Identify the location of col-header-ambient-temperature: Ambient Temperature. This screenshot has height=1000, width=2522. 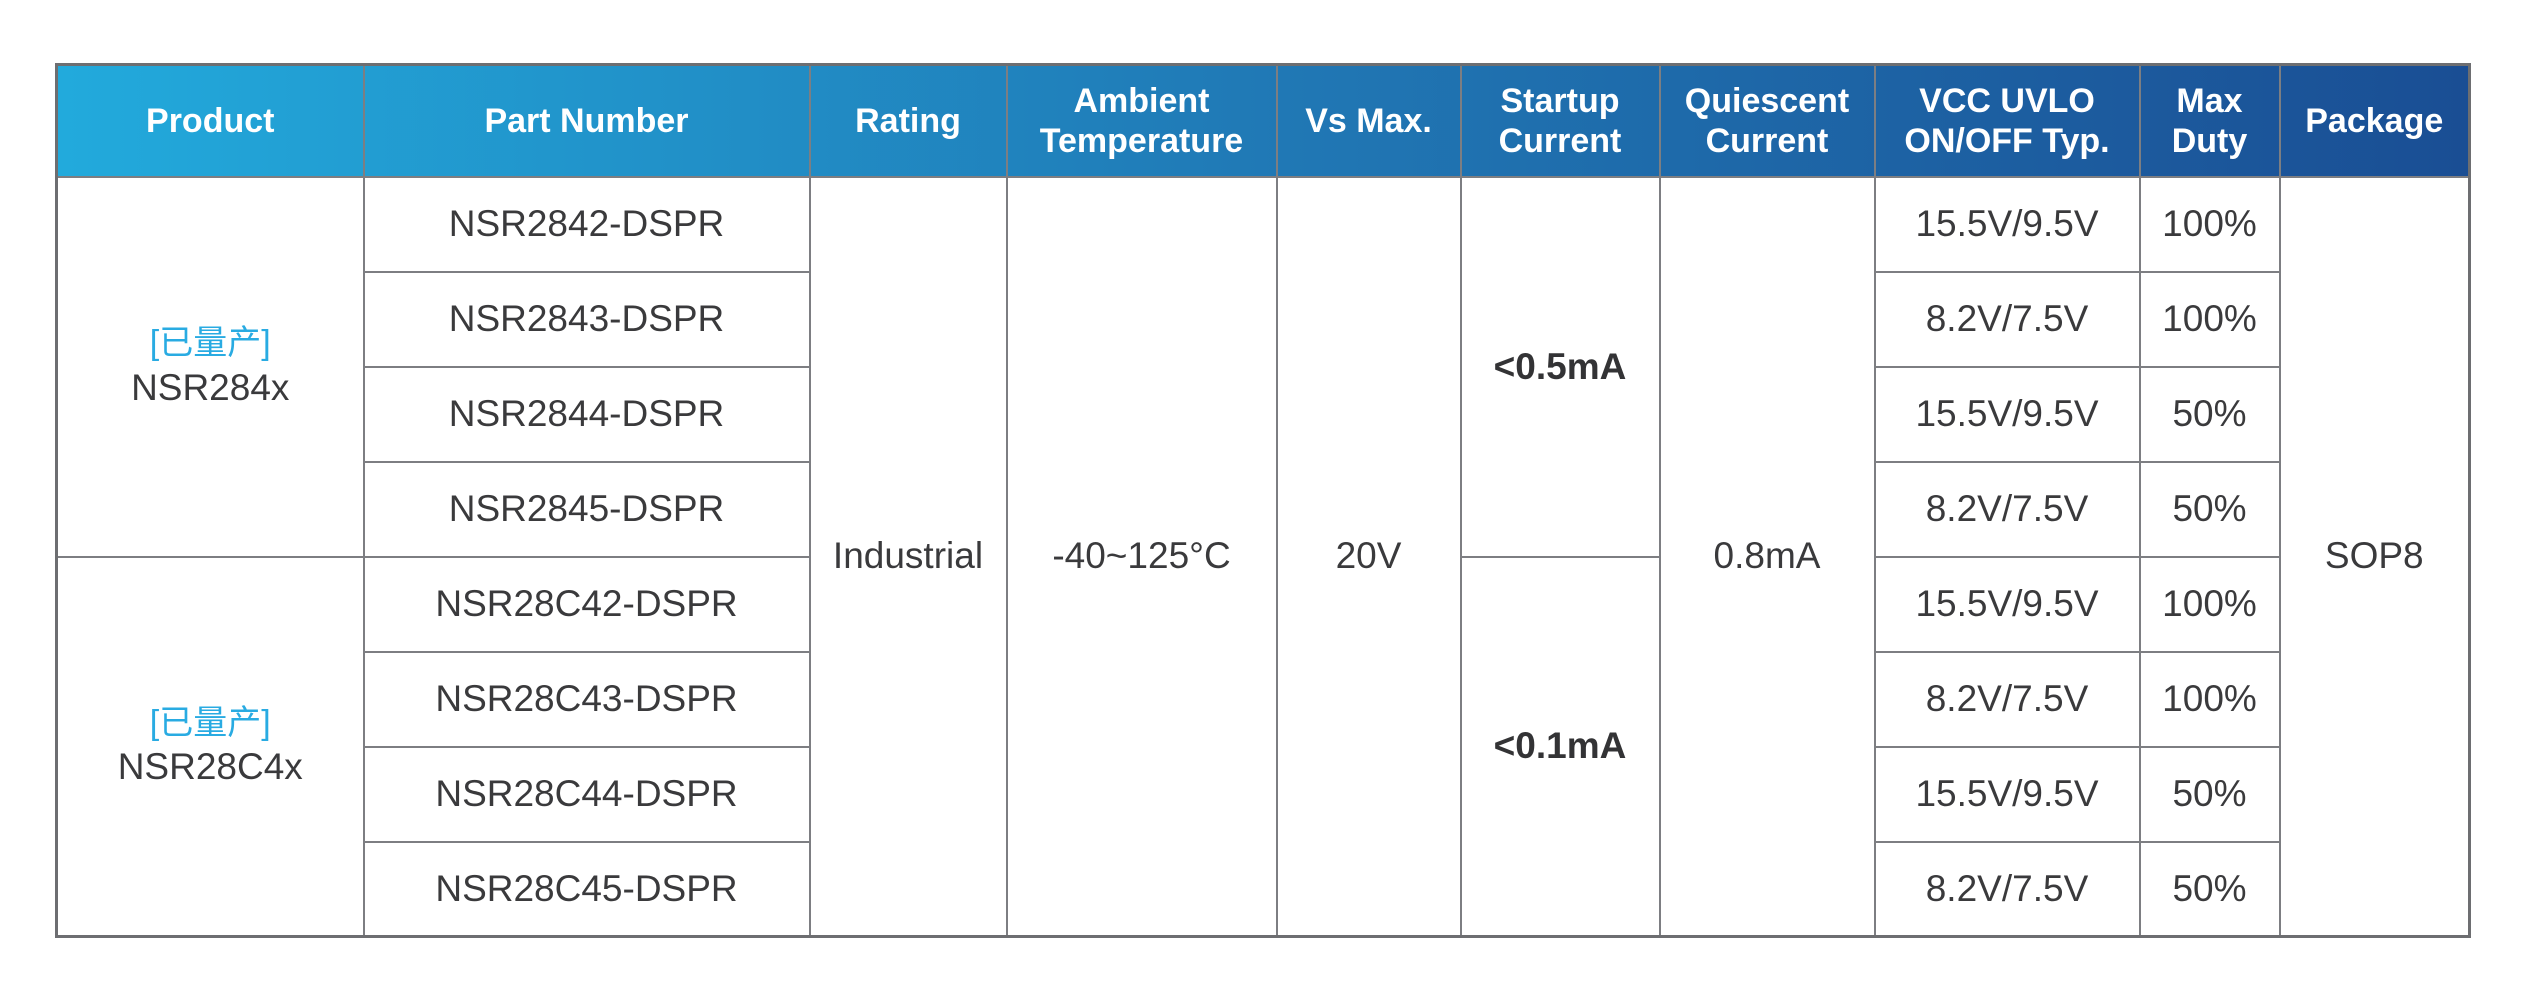
(1141, 120).